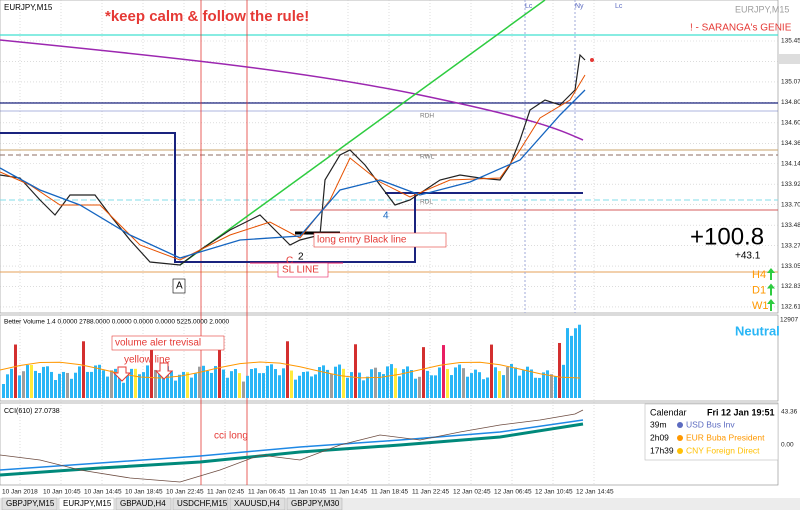  I want to click on tab-label: GBPAUD,H4, so click(143, 503).